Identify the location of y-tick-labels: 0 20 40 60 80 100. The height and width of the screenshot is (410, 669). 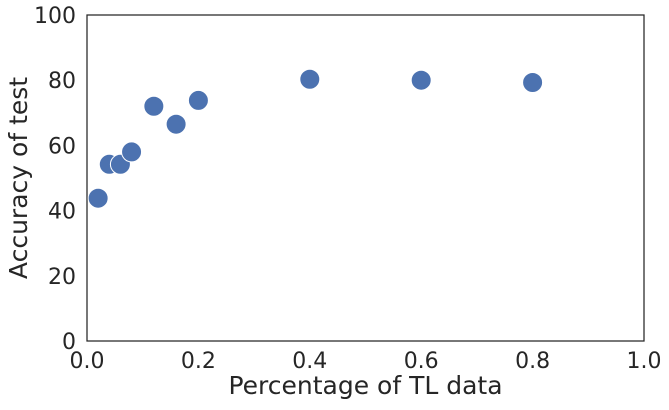
(55, 179).